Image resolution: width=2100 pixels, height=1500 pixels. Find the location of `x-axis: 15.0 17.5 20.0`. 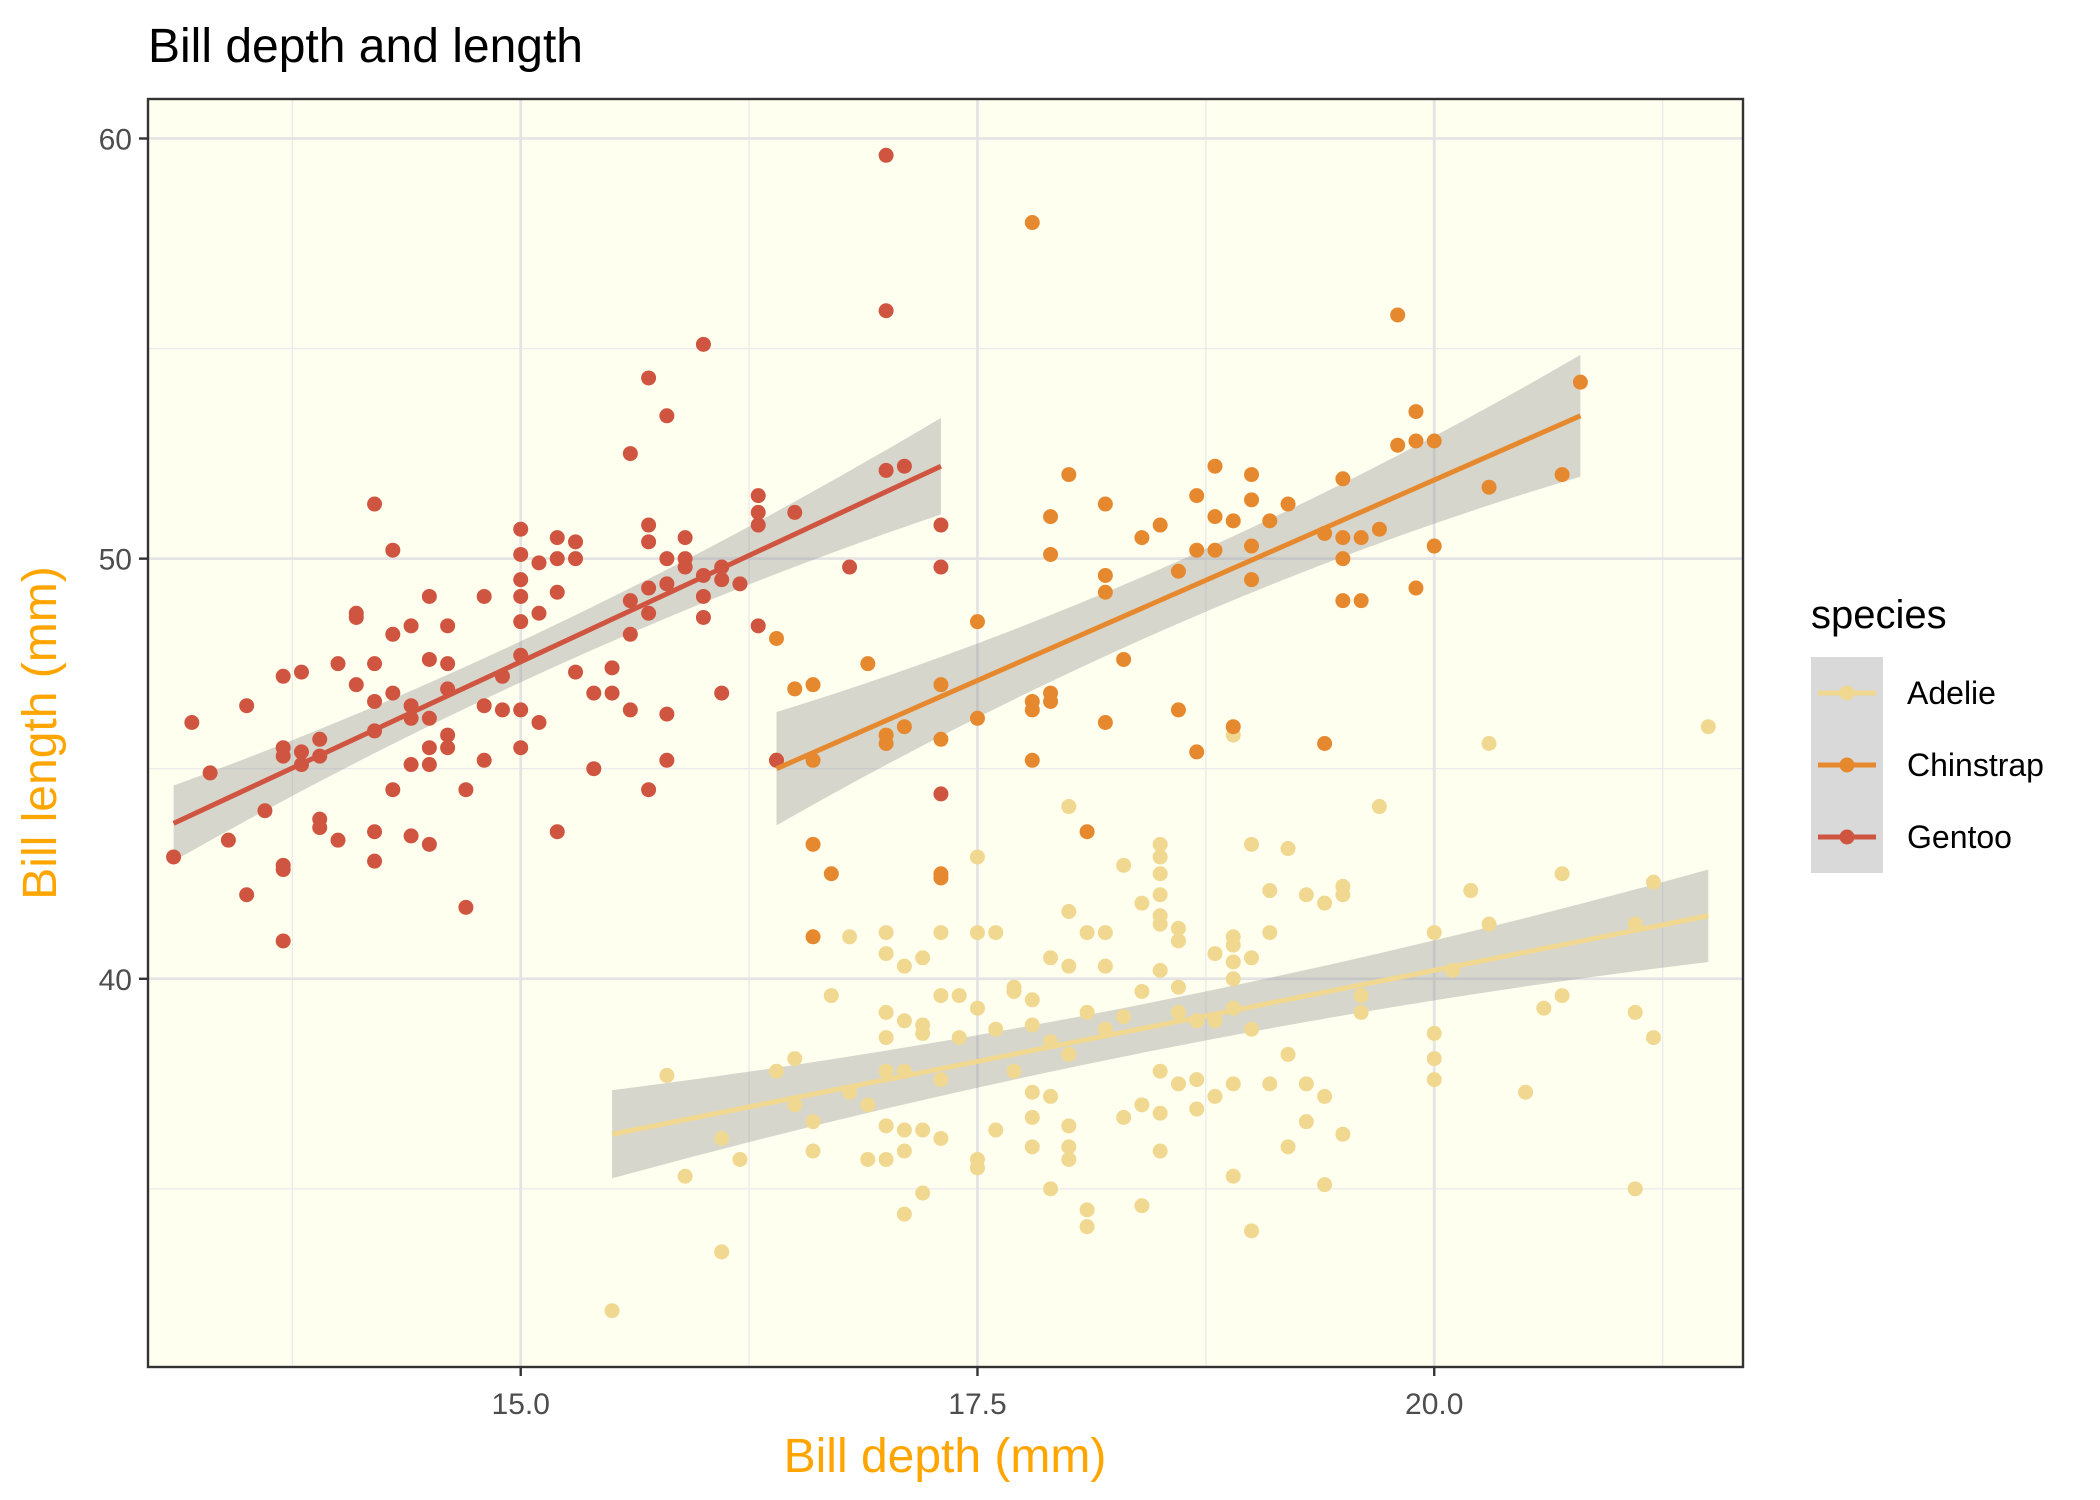

x-axis: 15.0 17.5 20.0 is located at coordinates (977, 1394).